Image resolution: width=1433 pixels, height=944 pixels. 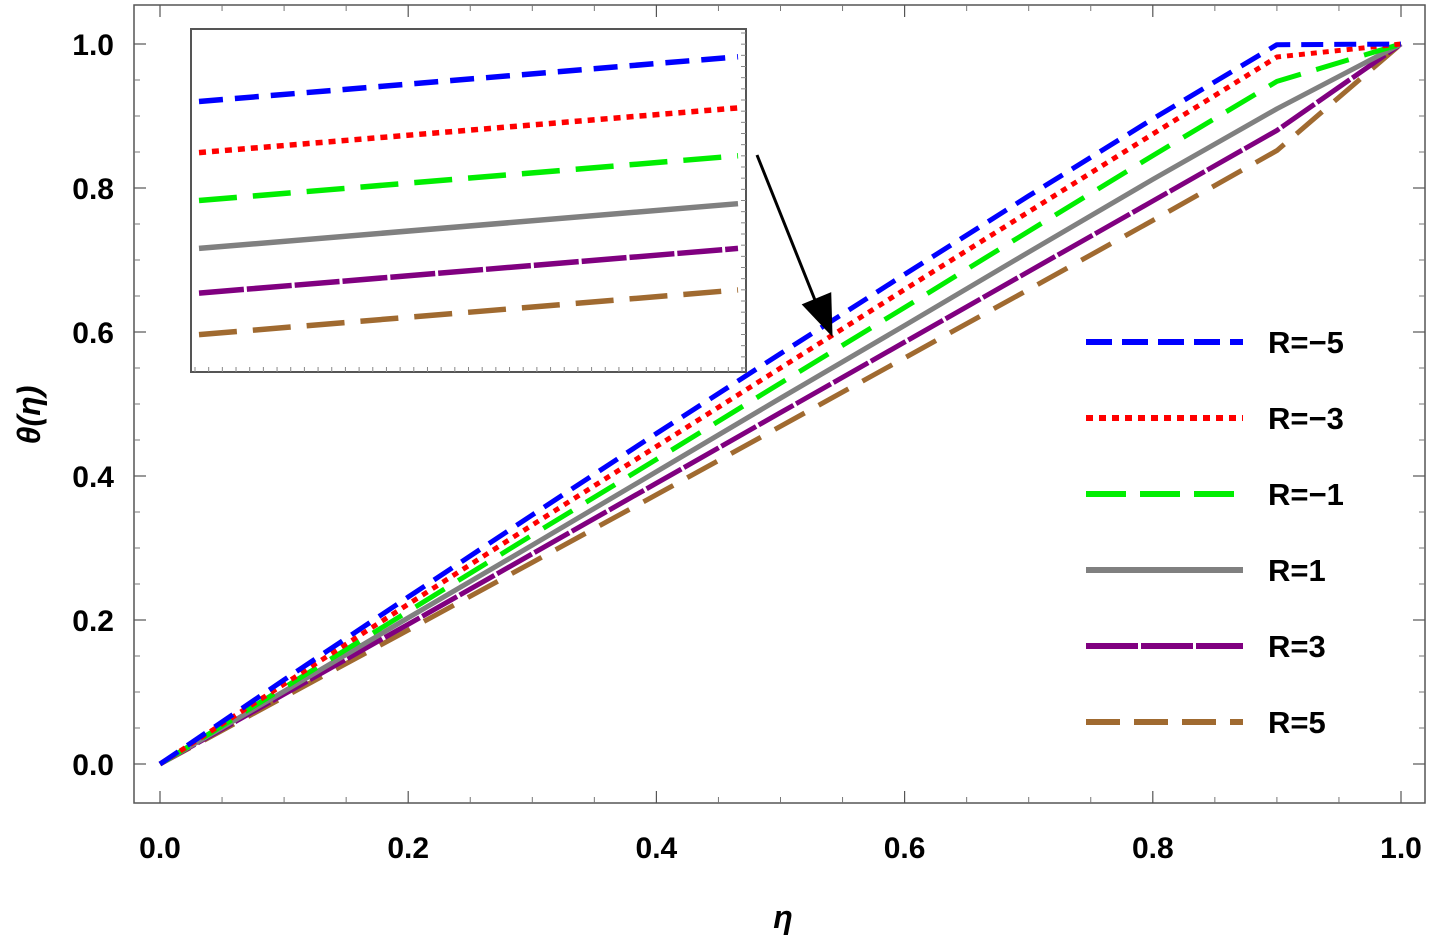 What do you see at coordinates (817, 314) in the screenshot?
I see `annotation-arrow-head` at bounding box center [817, 314].